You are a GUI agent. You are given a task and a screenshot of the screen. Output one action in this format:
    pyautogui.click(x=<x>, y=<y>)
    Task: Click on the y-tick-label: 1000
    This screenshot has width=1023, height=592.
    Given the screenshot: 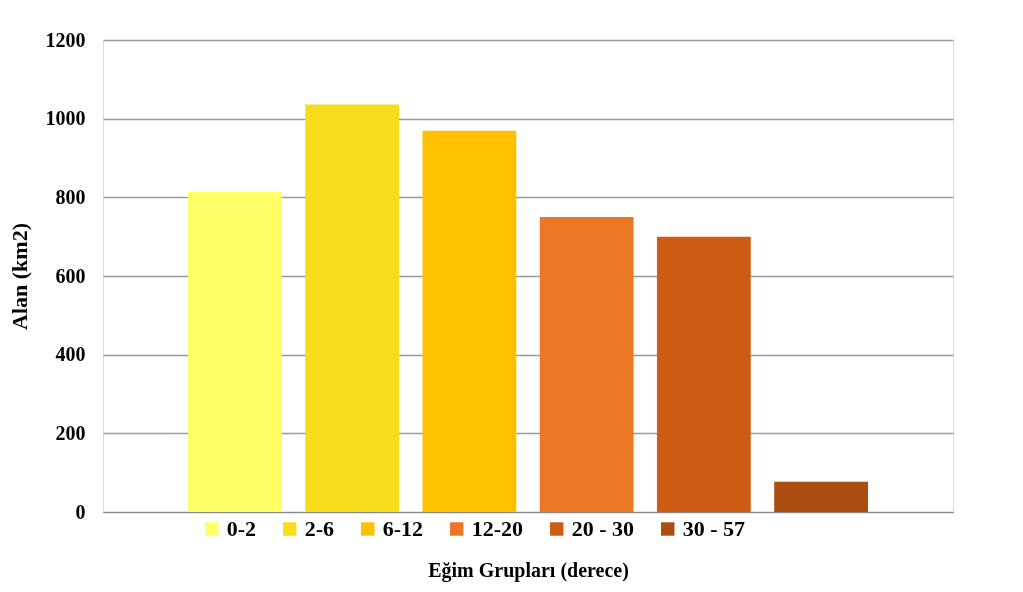 What is the action you would take?
    pyautogui.click(x=65, y=118)
    